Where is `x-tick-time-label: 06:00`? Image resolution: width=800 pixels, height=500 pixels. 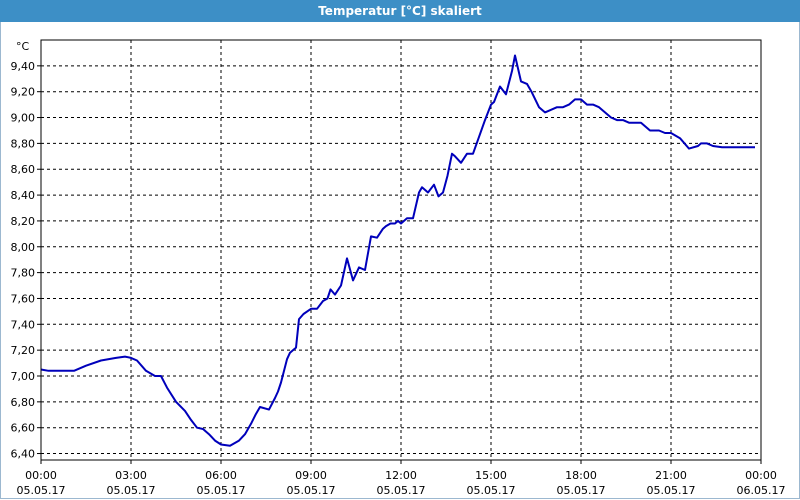
x-tick-time-label: 06:00 is located at coordinates (221, 475).